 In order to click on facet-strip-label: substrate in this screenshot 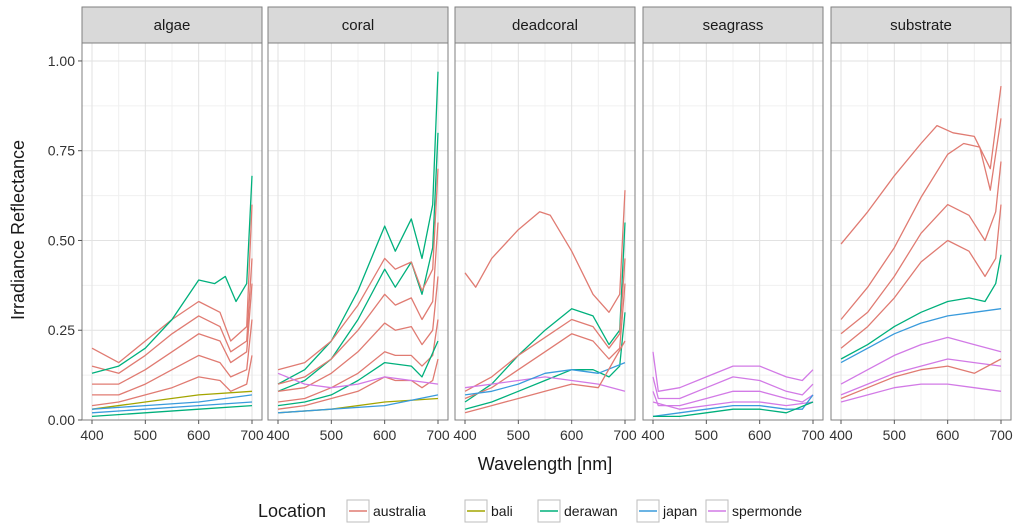, I will do `click(921, 25)`.